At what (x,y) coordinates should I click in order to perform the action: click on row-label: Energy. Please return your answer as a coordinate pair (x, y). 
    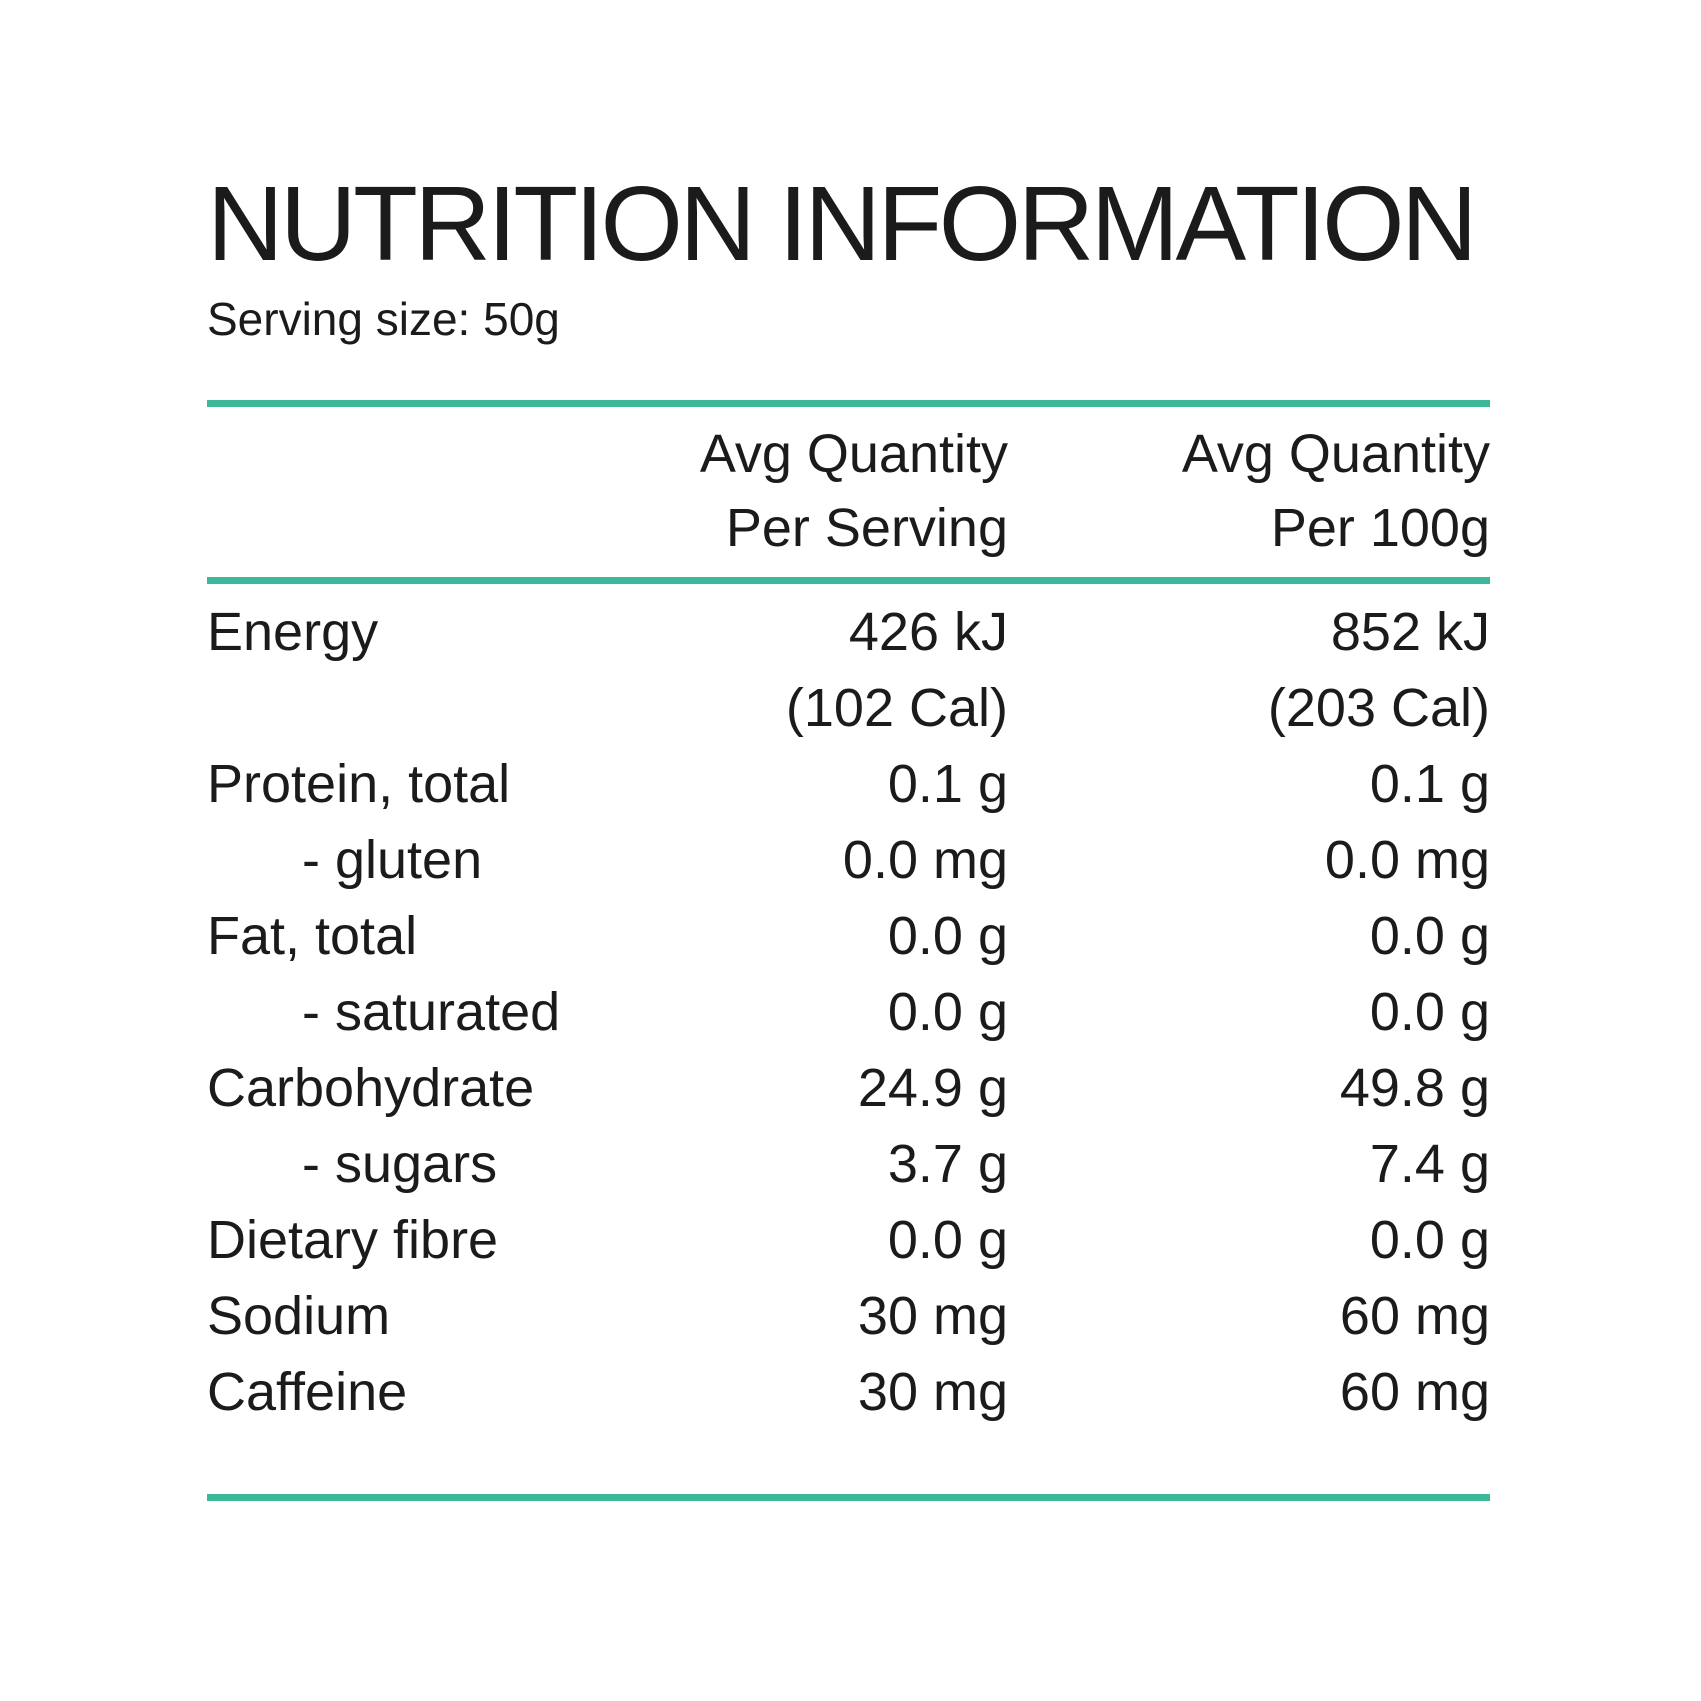
    Looking at the image, I should click on (293, 632).